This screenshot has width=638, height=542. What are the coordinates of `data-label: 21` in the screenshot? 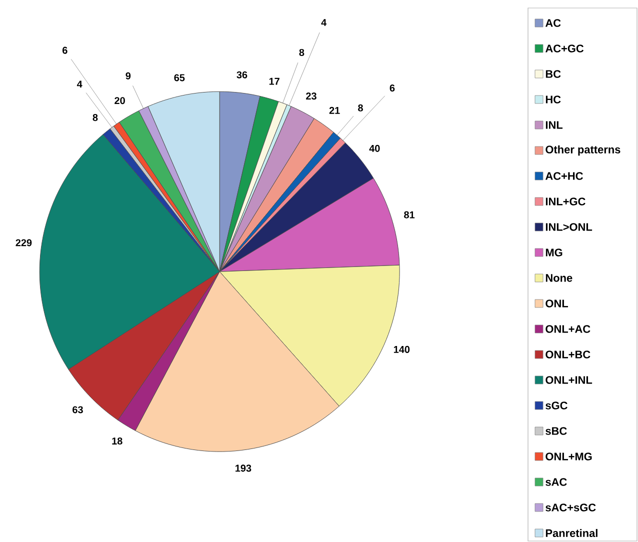 It's located at (334, 110).